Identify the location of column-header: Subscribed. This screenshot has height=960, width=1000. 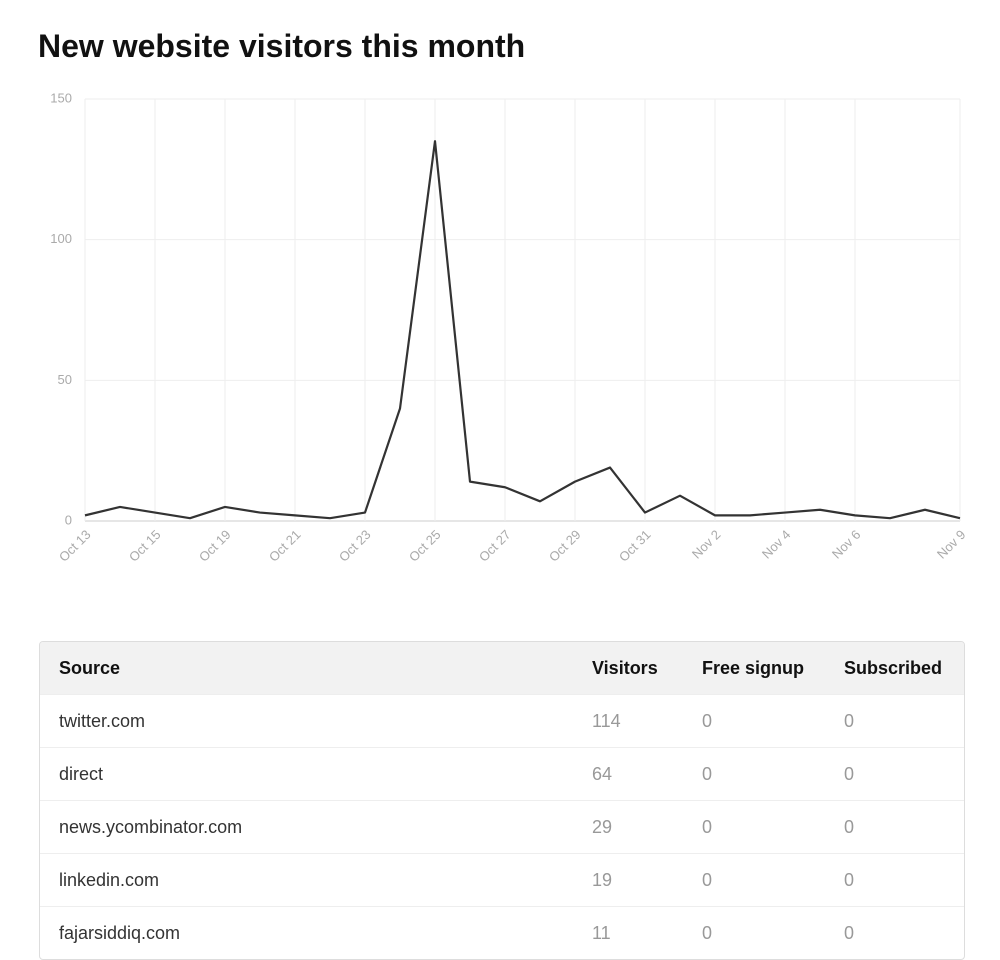
(903, 668).